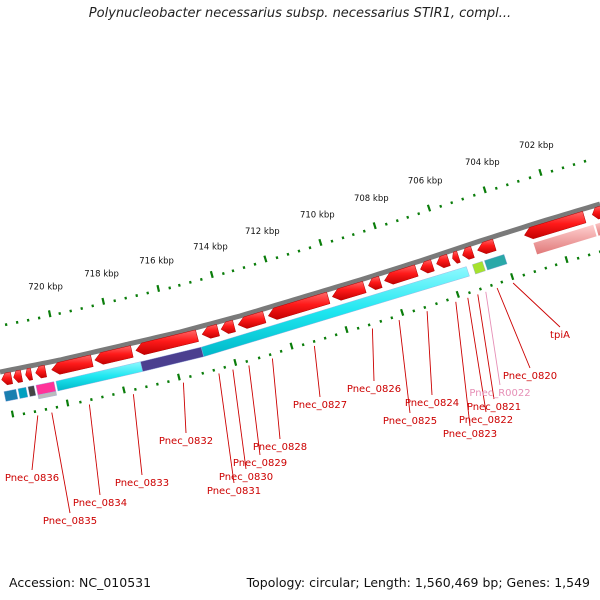  What do you see at coordinates (260, 463) in the screenshot?
I see `gene-label: Pnec_0829` at bounding box center [260, 463].